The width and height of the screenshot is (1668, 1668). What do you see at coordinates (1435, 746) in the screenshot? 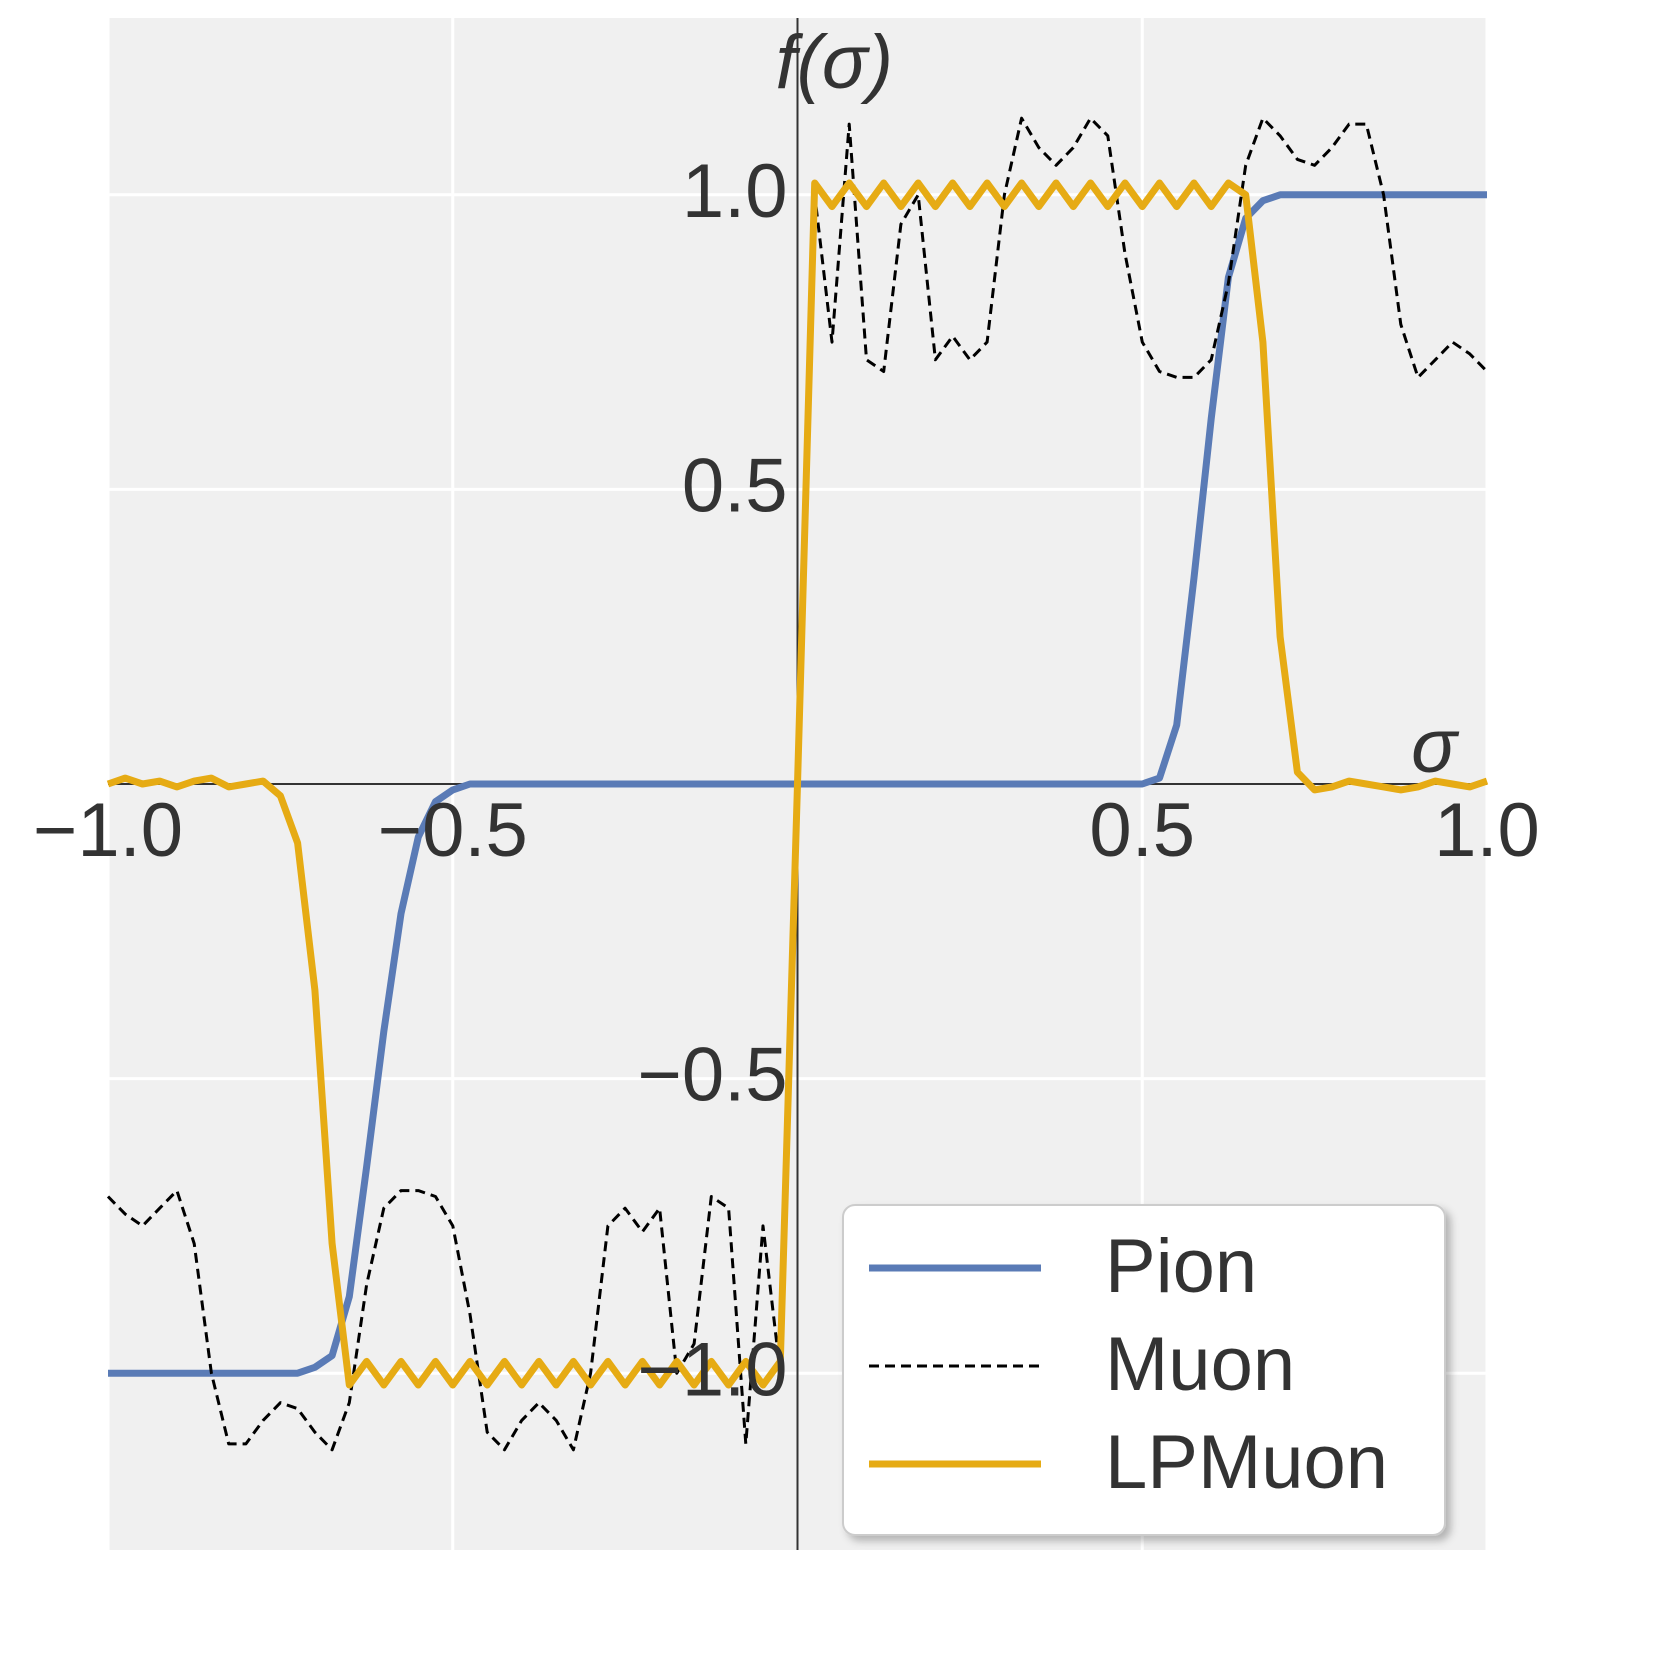
I see `x-axis-label: σ` at bounding box center [1435, 746].